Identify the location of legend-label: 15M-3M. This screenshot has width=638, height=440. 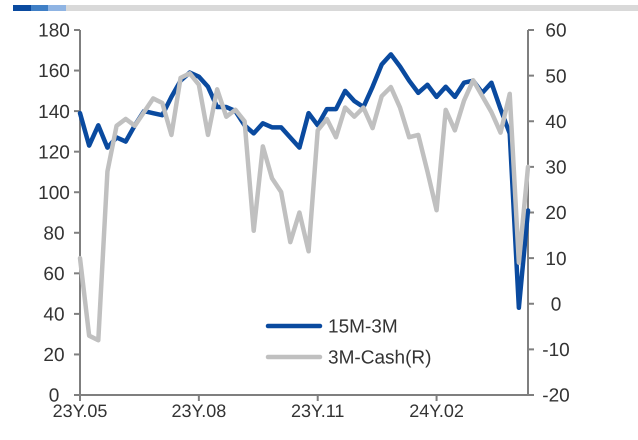
(363, 327).